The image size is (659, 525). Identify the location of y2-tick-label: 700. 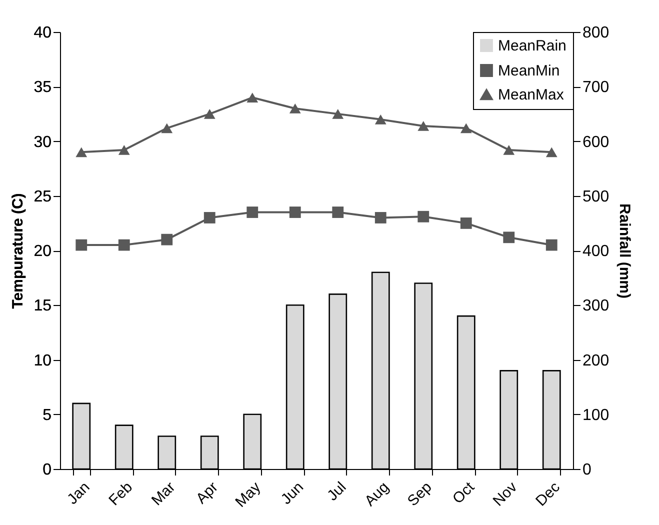
(596, 87).